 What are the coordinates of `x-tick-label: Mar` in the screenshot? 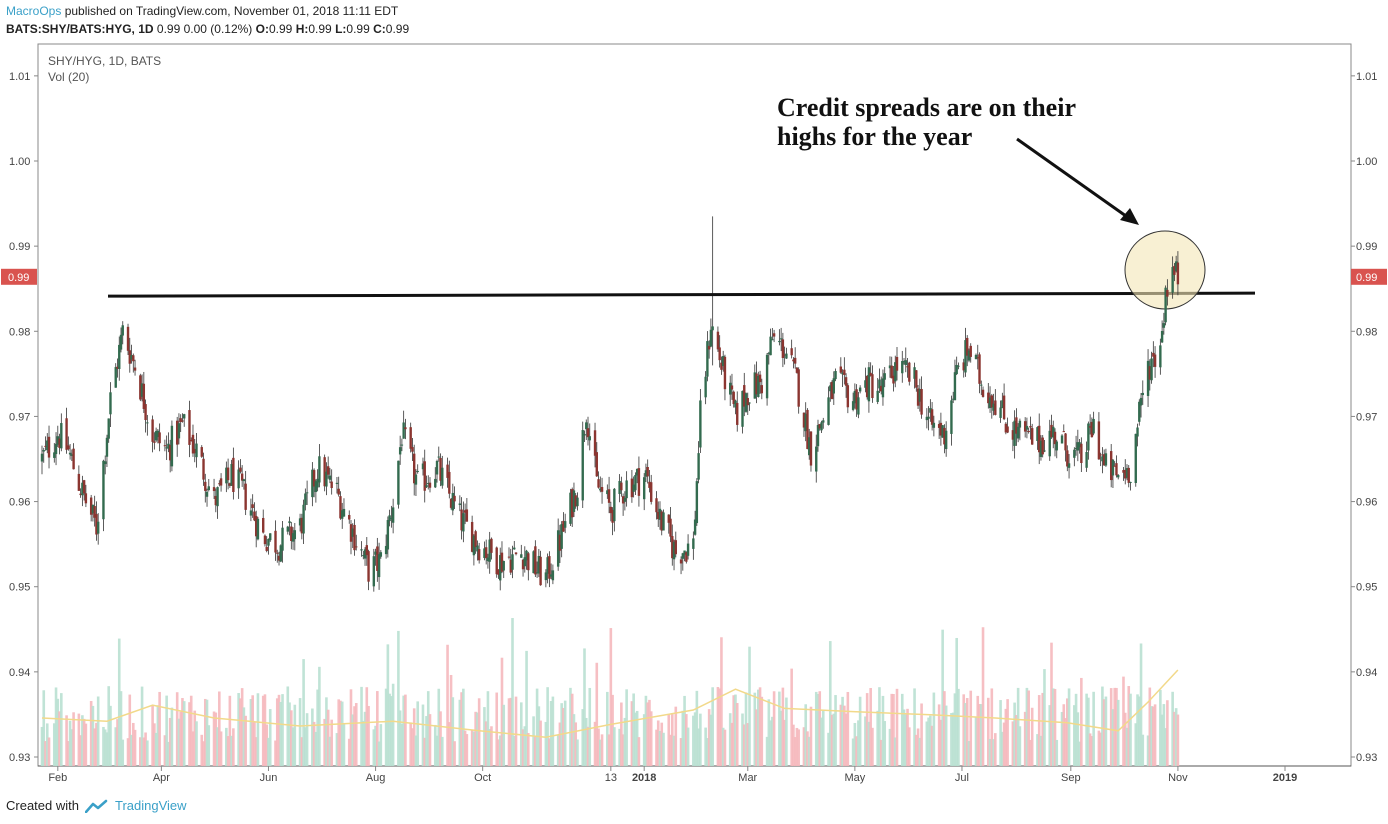 It's located at (747, 778).